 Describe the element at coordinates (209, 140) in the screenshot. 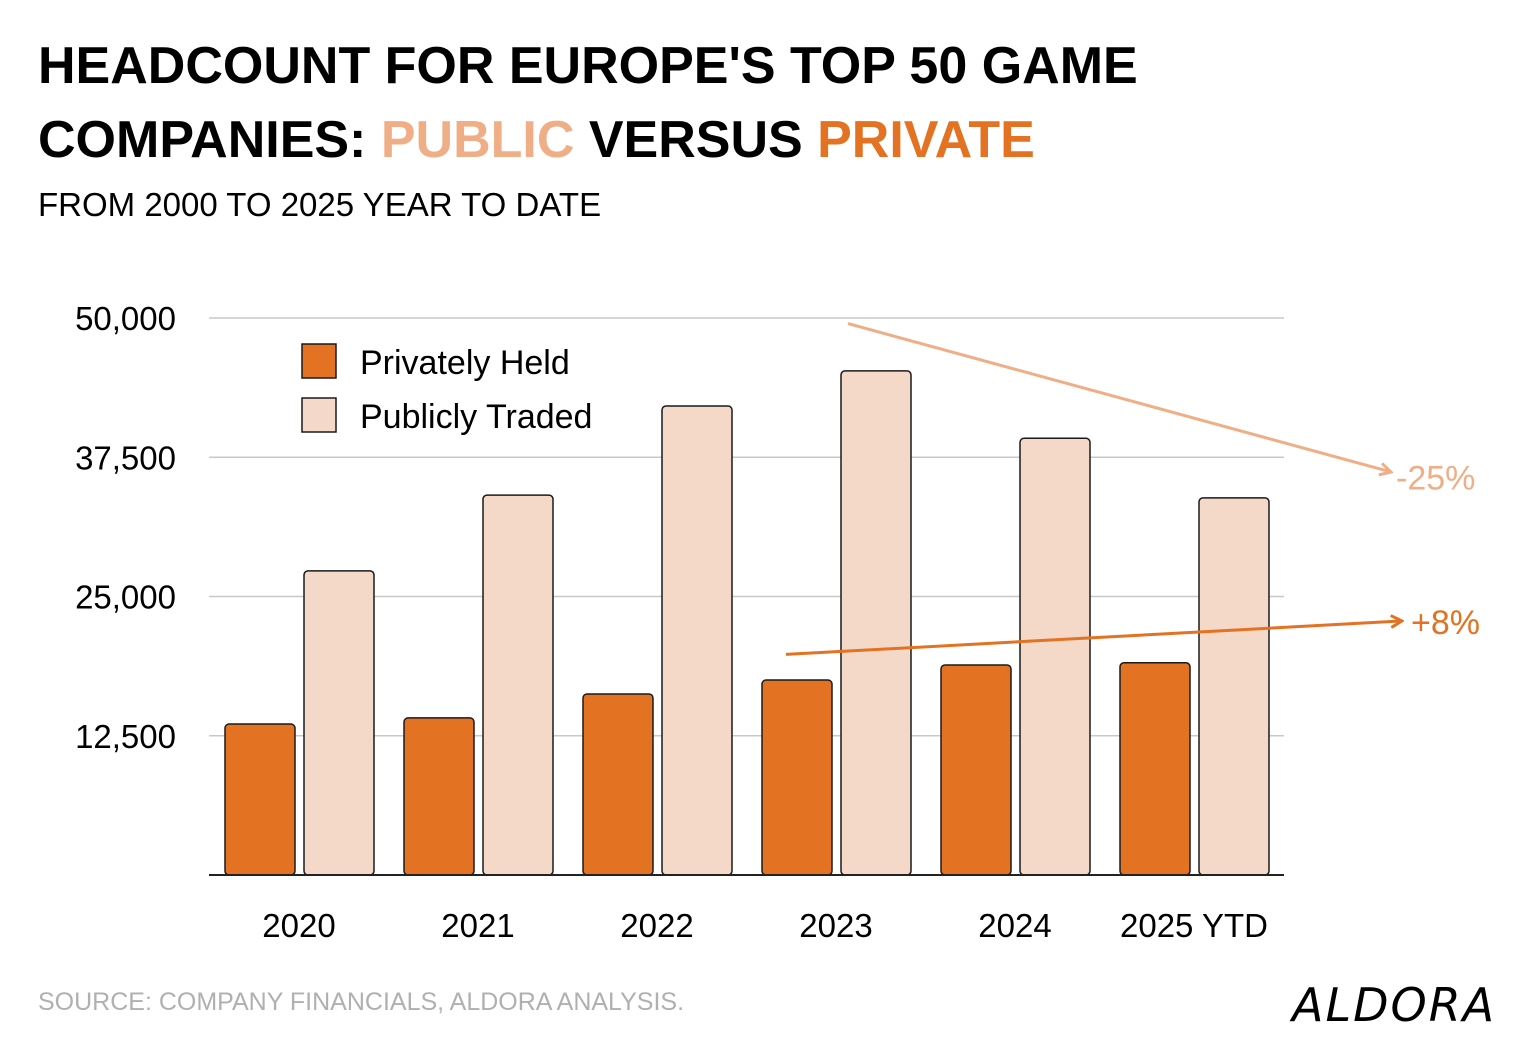

I see `title-prefix: COMPANIES:` at that location.